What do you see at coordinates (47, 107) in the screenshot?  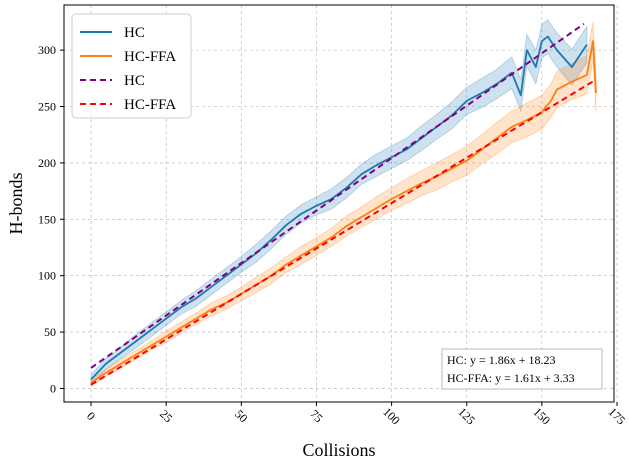 I see `y-tick-label: 250` at bounding box center [47, 107].